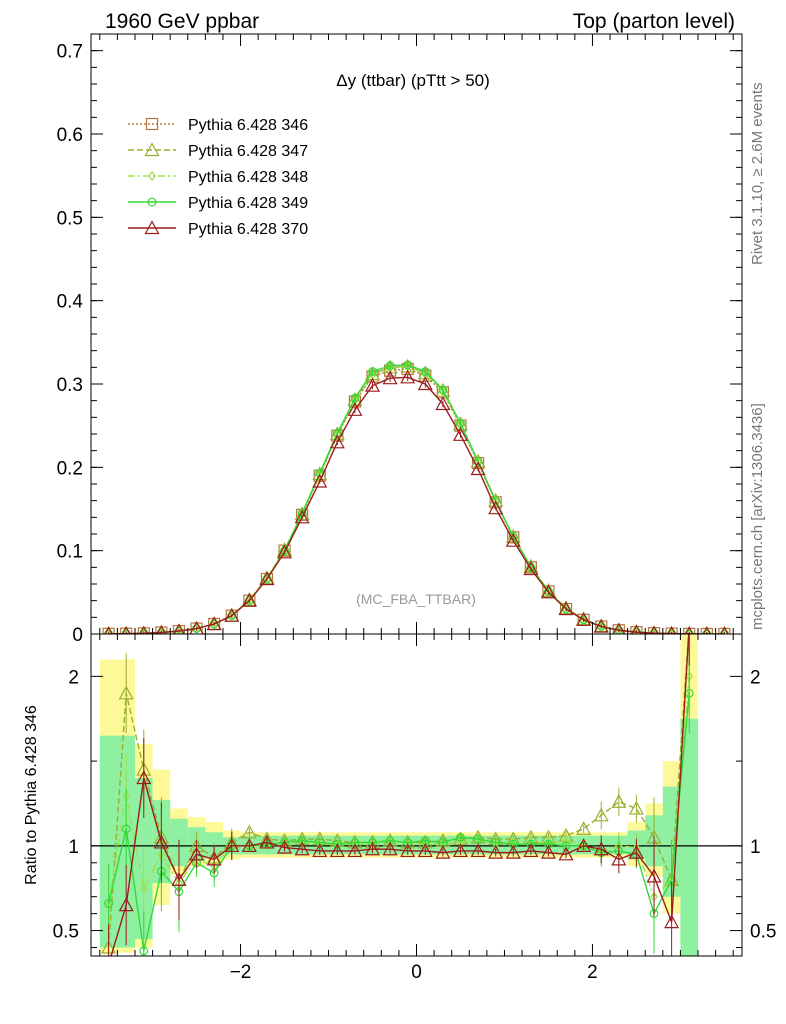  What do you see at coordinates (70, 218) in the screenshot?
I see `y-tick-label: 0.5` at bounding box center [70, 218].